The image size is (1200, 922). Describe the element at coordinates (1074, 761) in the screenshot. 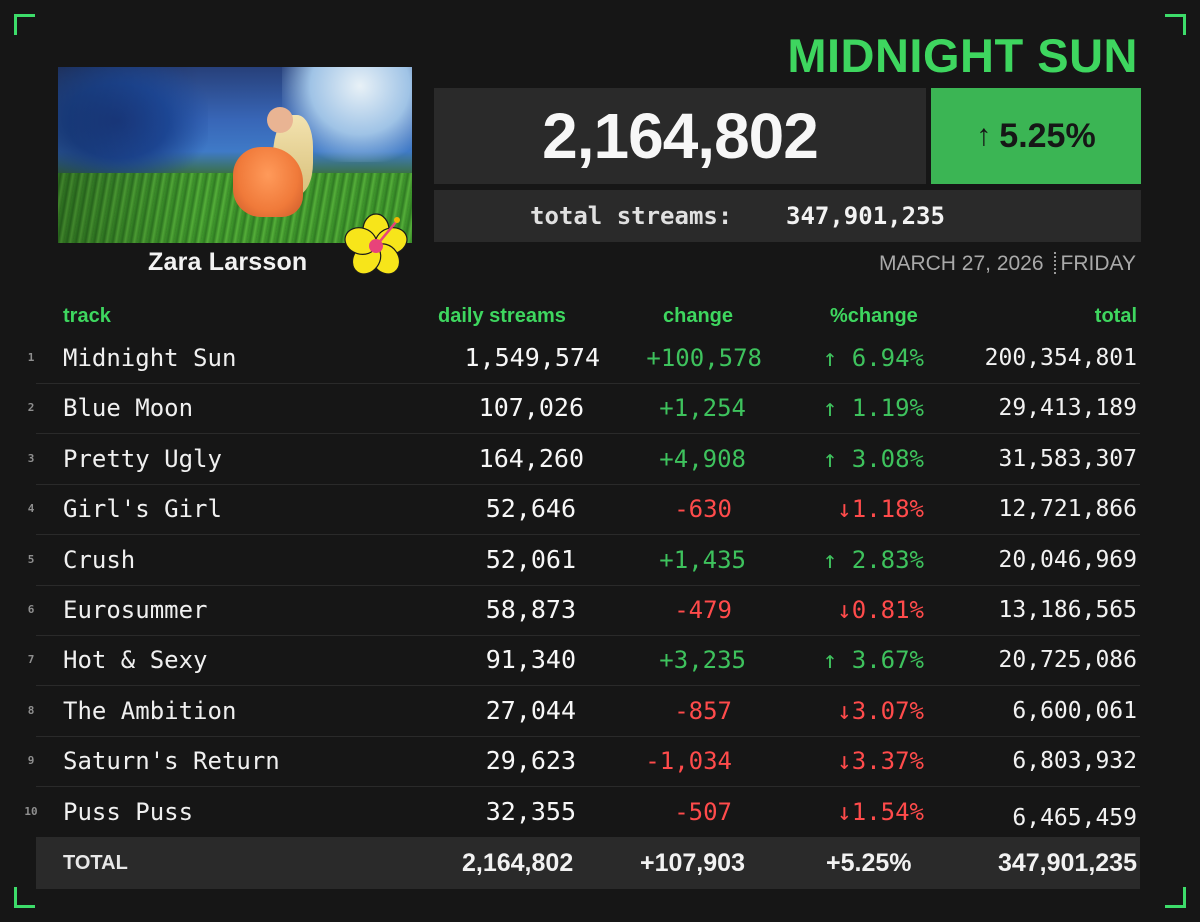

I see `track-total: 6,803,932` at that location.